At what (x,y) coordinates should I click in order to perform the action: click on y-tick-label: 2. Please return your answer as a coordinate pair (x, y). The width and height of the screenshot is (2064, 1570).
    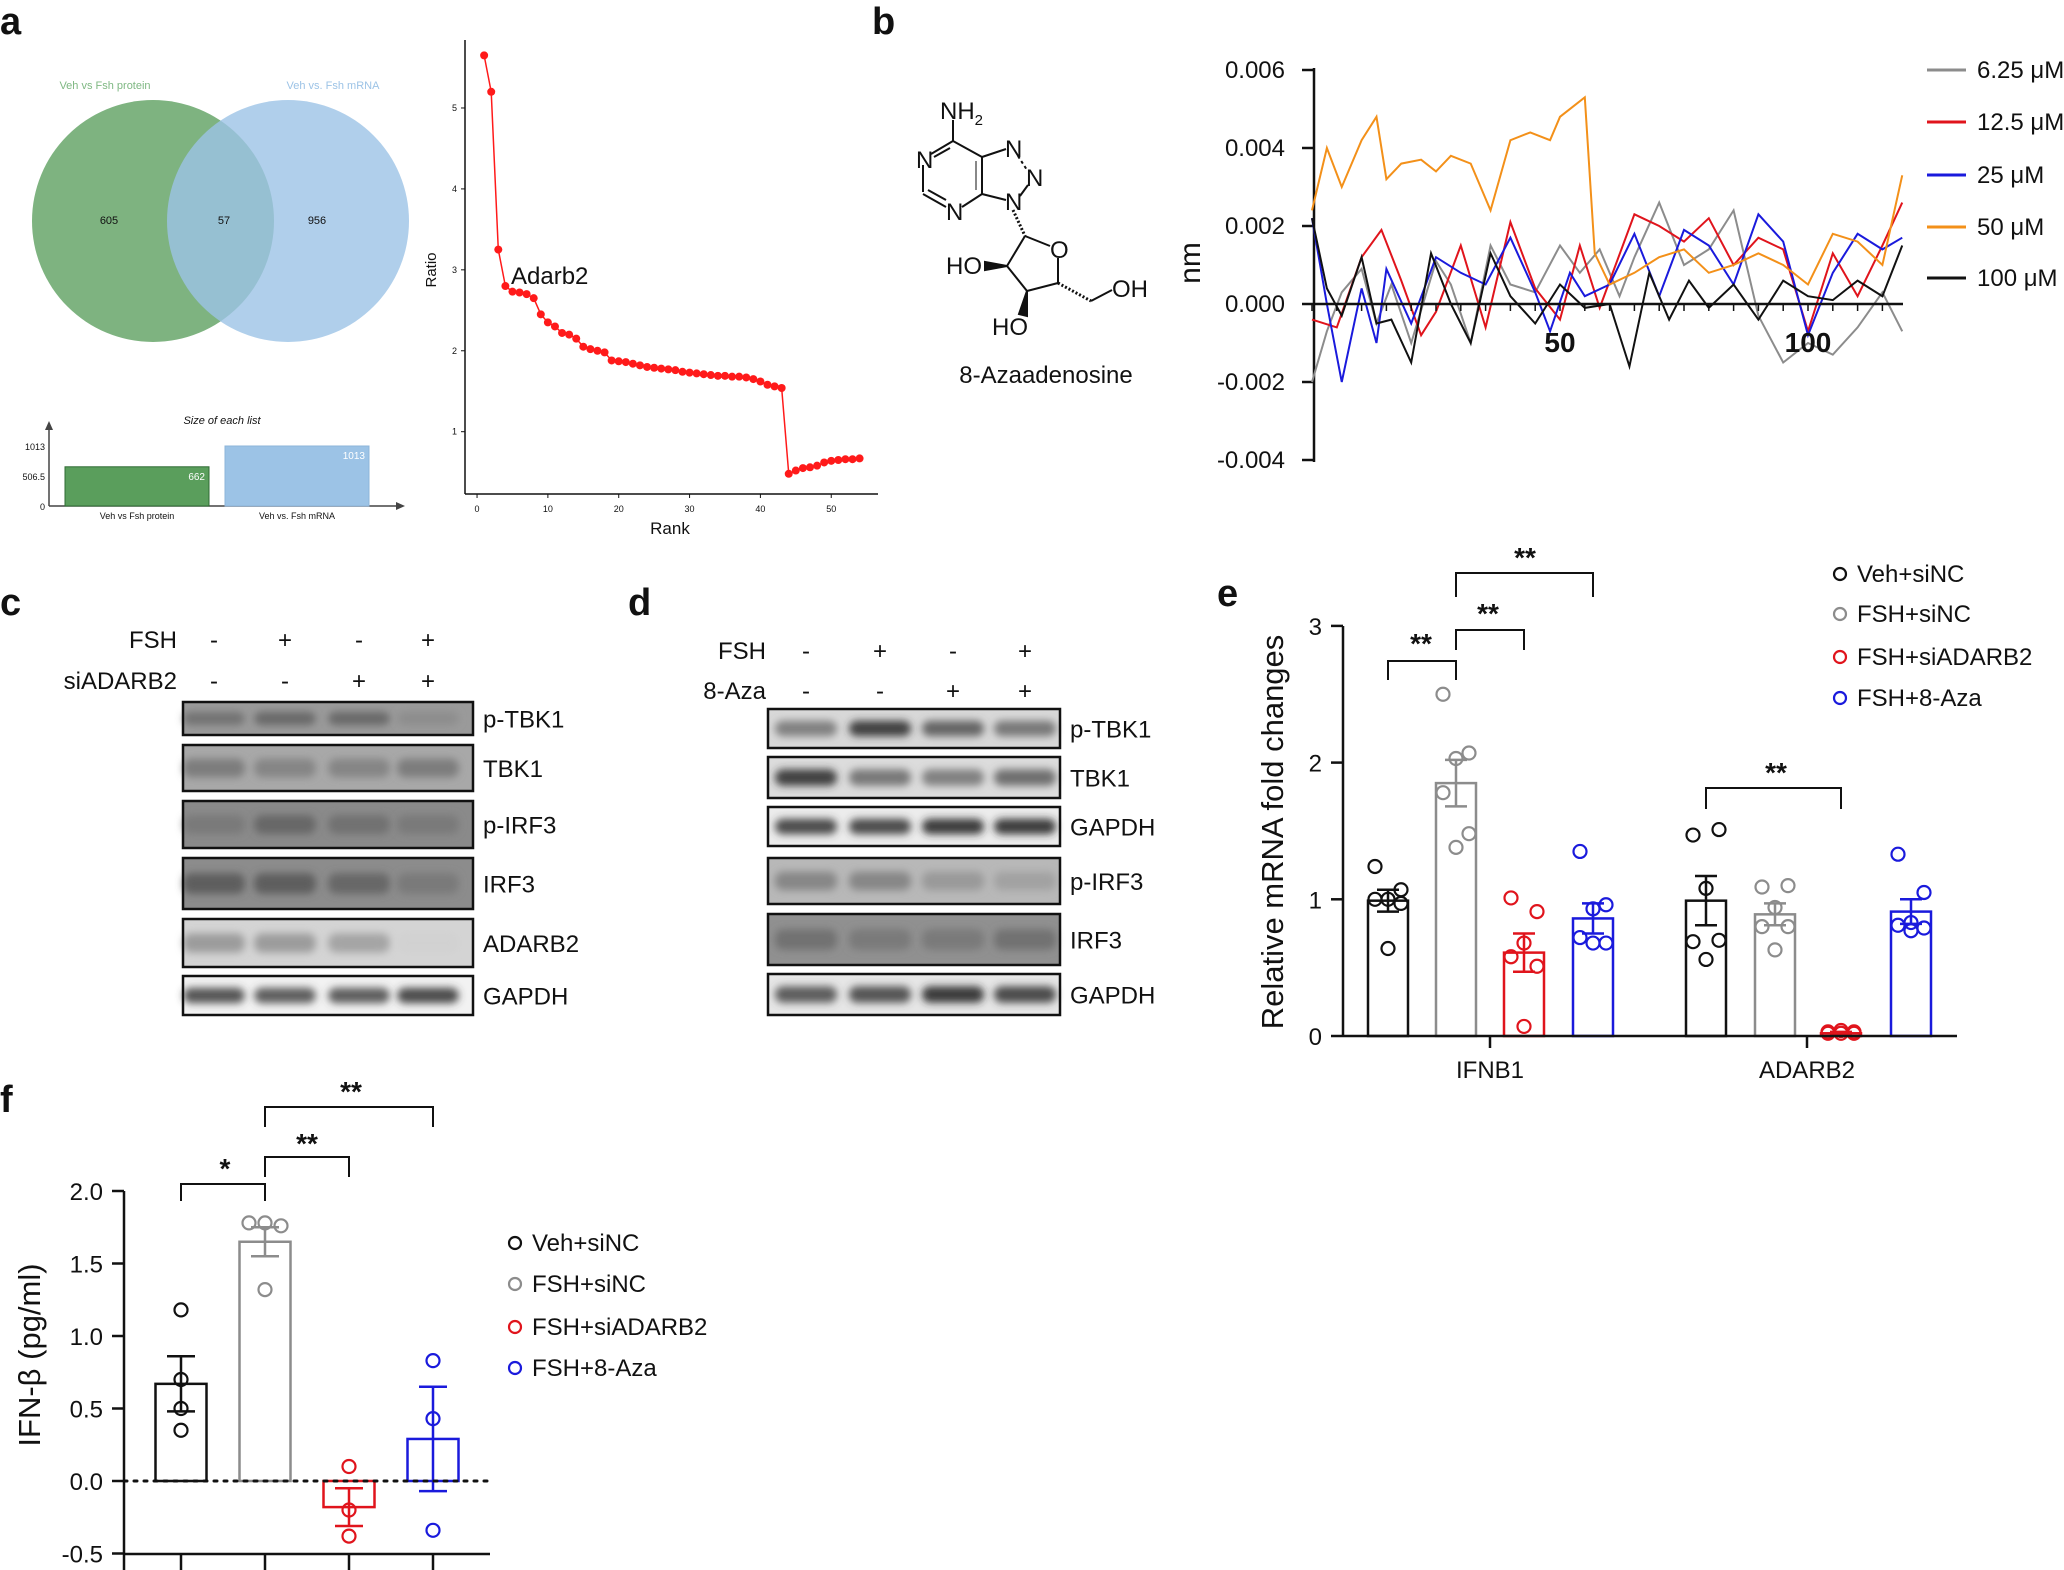
    Looking at the image, I should click on (1315, 764).